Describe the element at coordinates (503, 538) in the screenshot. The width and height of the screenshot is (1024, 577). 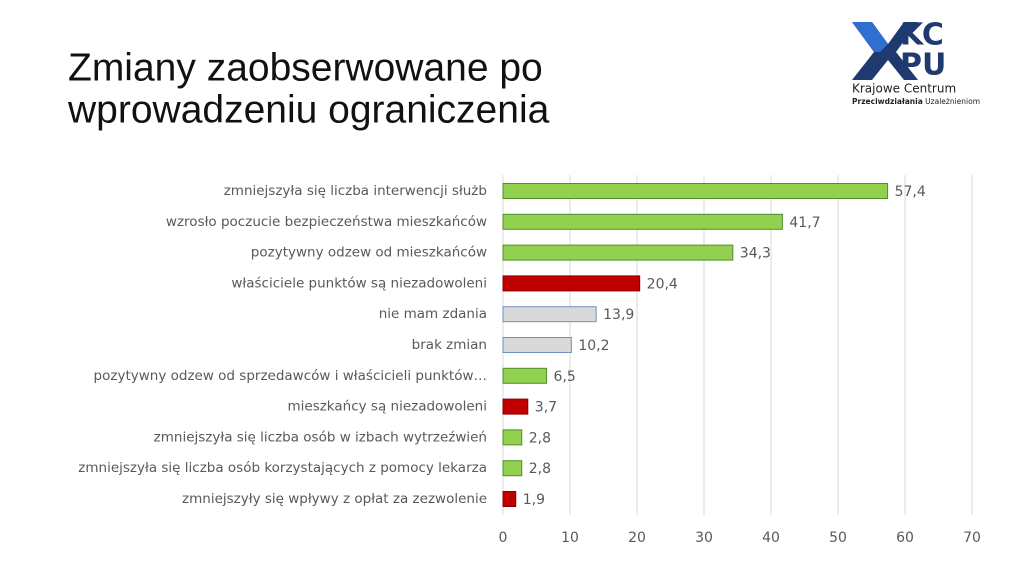
I see `x-tick-label: 0` at that location.